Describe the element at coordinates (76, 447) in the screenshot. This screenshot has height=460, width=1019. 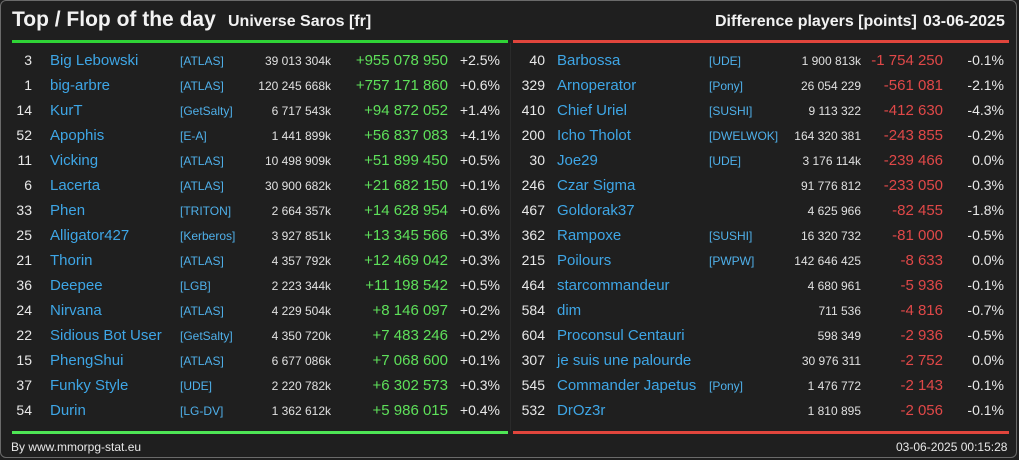
I see `site-credit: By www.mmorpg-stat.eu` at that location.